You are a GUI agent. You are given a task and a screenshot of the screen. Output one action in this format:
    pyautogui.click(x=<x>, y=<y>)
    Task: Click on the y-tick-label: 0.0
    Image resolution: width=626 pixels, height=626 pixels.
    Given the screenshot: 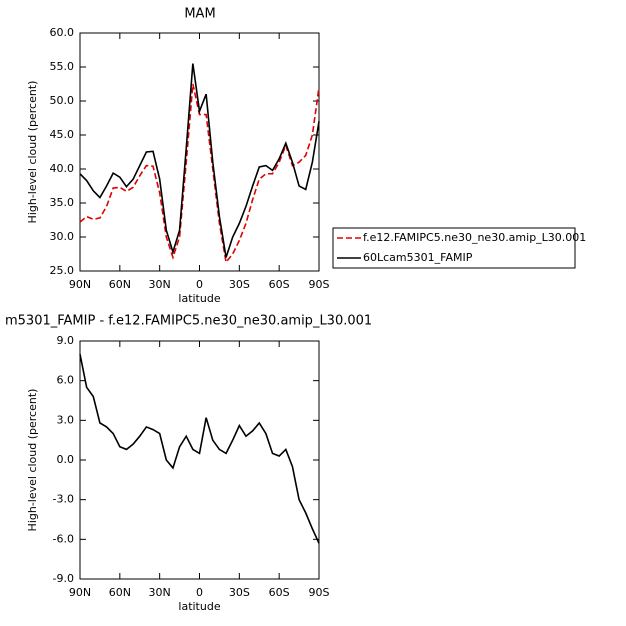 What is the action you would take?
    pyautogui.click(x=66, y=459)
    